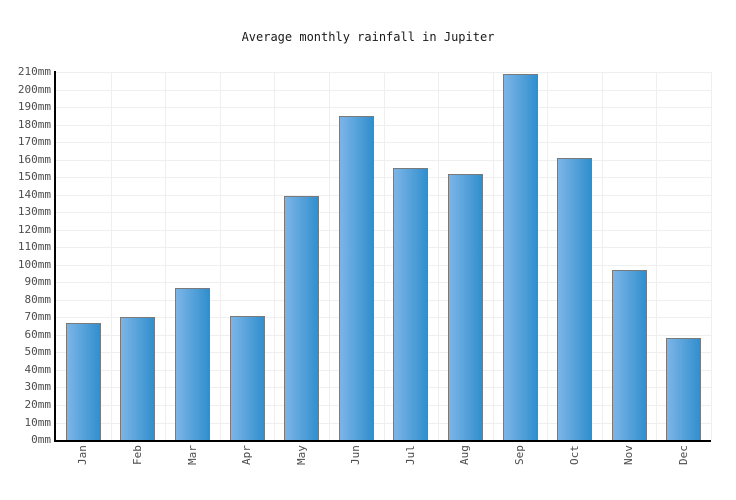 This screenshot has width=736, height=500. I want to click on bar-apr, so click(247, 377).